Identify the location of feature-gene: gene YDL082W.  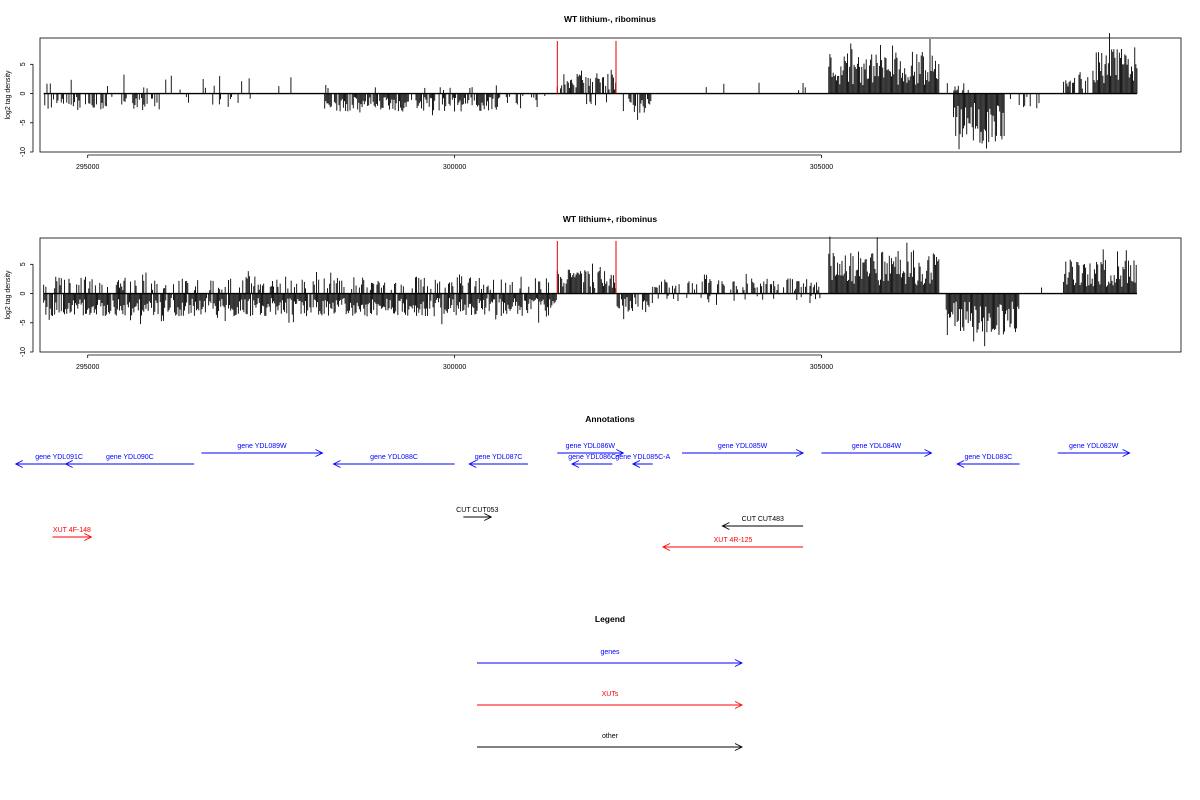
(1094, 450).